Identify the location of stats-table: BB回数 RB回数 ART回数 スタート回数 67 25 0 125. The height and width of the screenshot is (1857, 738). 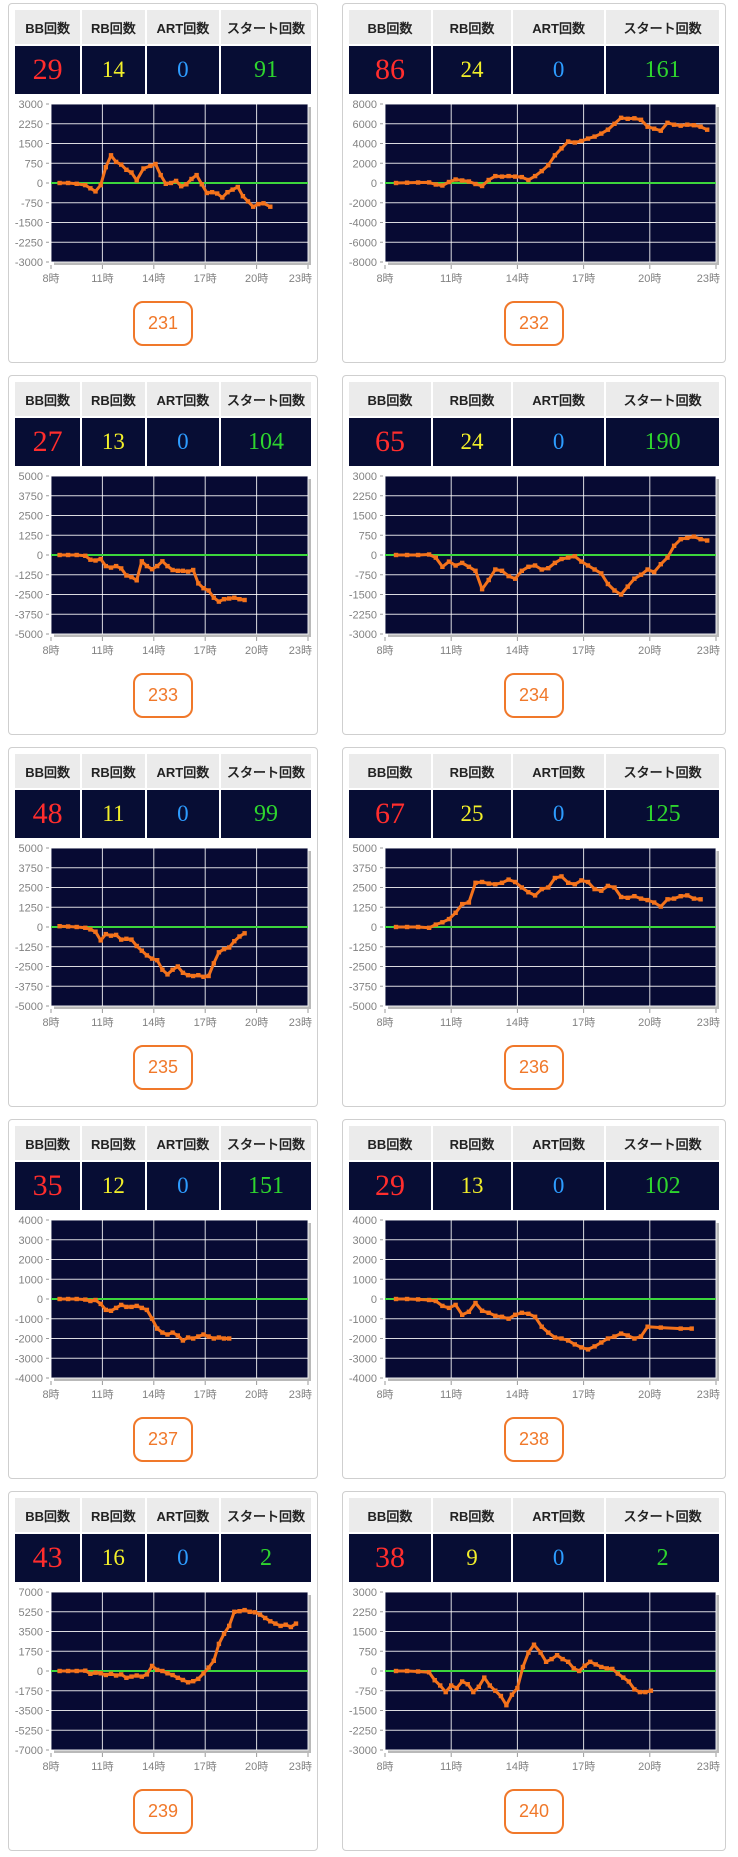
(534, 796).